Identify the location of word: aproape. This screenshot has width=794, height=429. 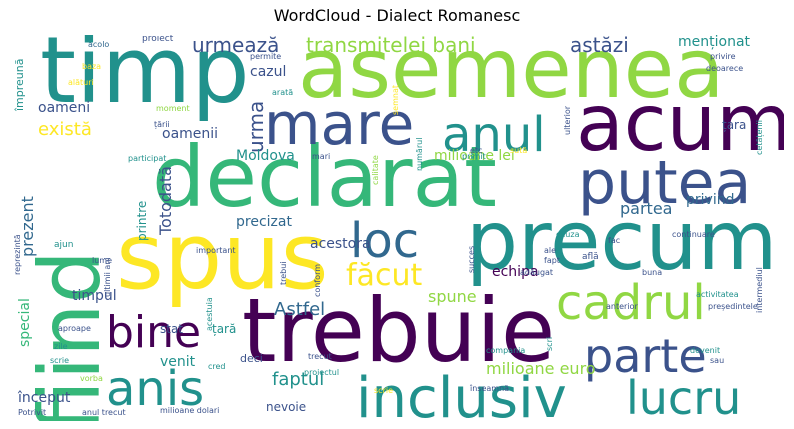
(74, 328).